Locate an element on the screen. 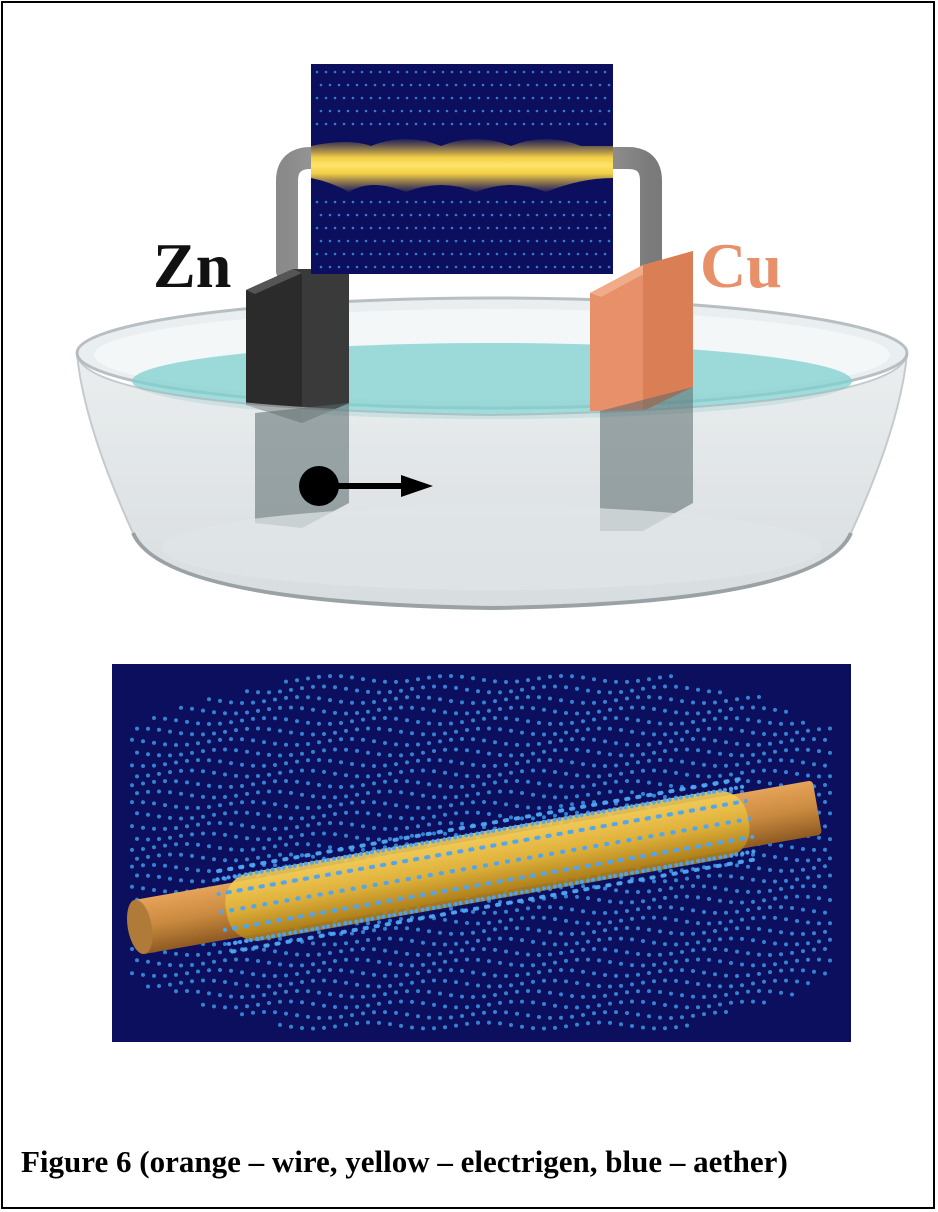  wire-inset-image is located at coordinates (462, 169).